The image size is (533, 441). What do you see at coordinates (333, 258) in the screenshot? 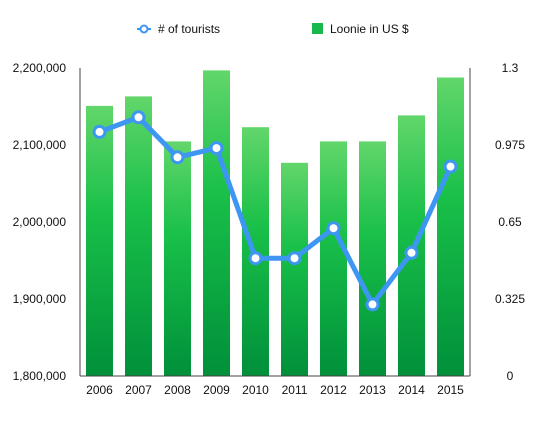
I see `bar-2012` at bounding box center [333, 258].